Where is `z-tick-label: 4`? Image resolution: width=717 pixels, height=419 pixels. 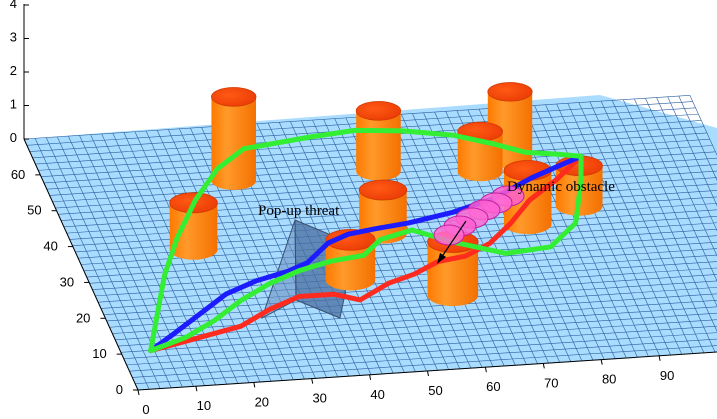
z-tick-label: 4 is located at coordinates (13, 5).